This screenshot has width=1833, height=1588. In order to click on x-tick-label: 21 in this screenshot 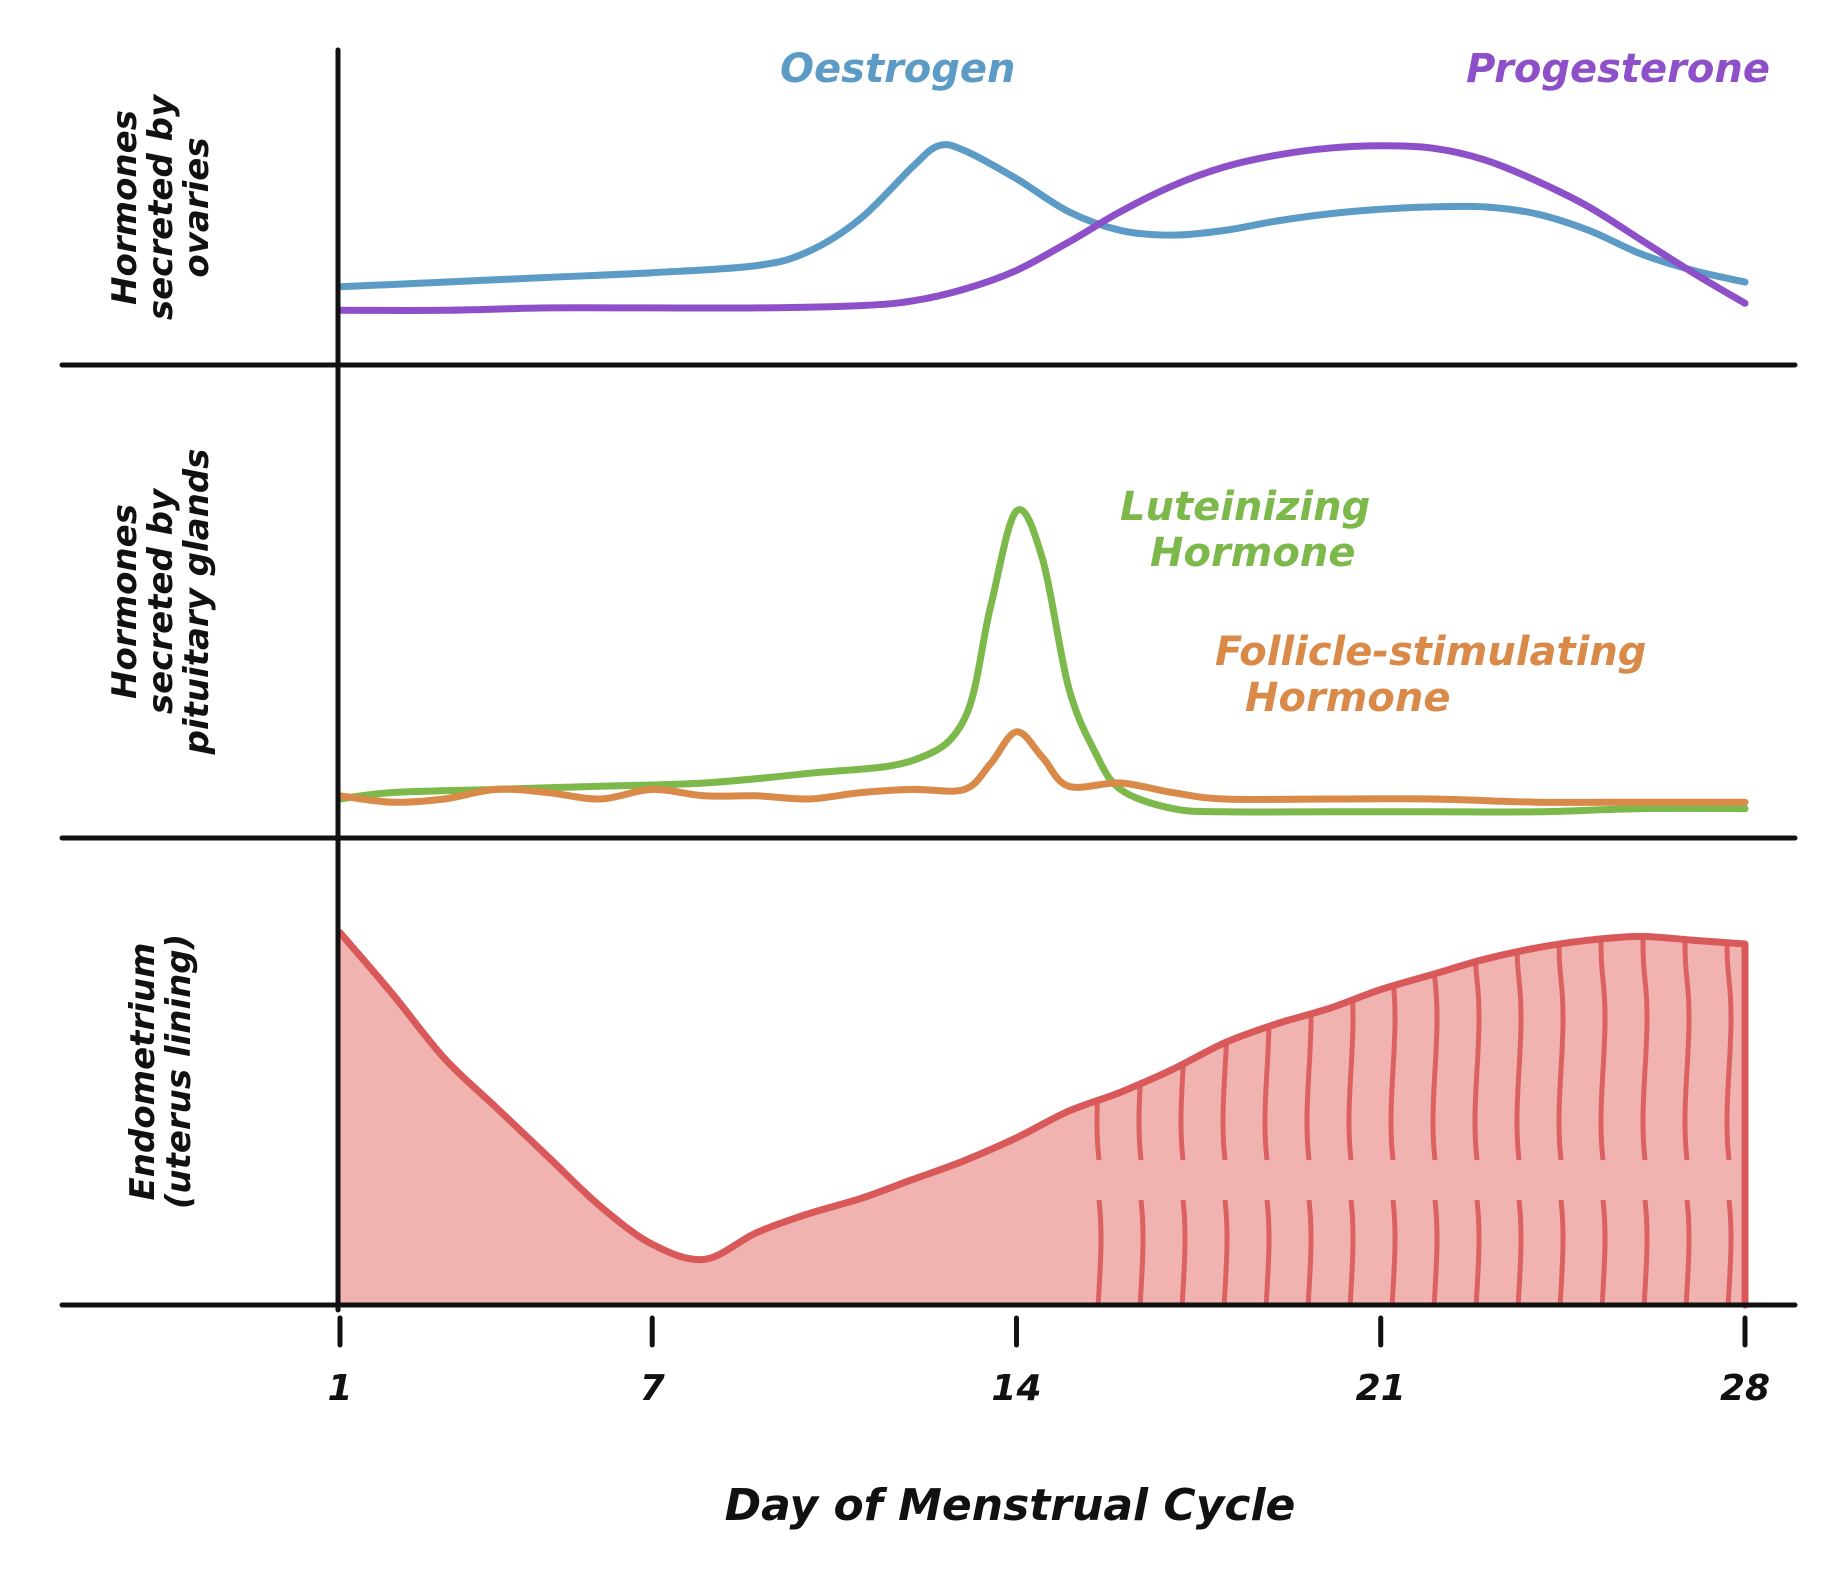, I will do `click(1381, 1388)`.